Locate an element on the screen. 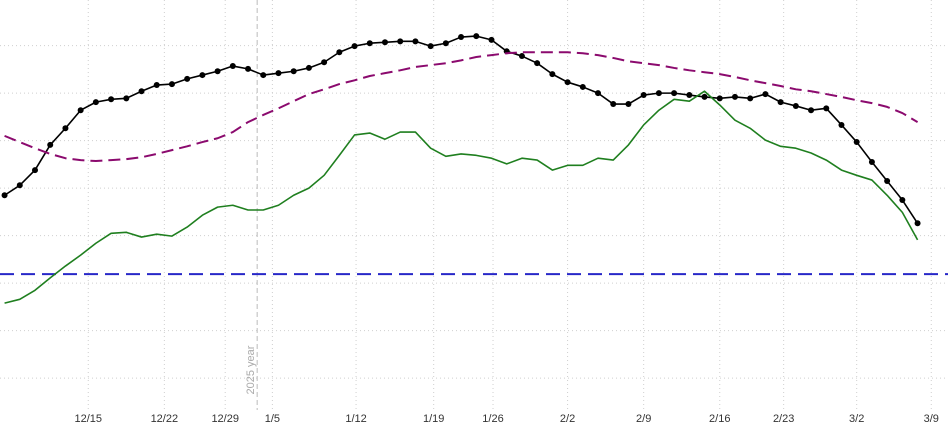  x-tick-label: 2/9 is located at coordinates (643, 419).